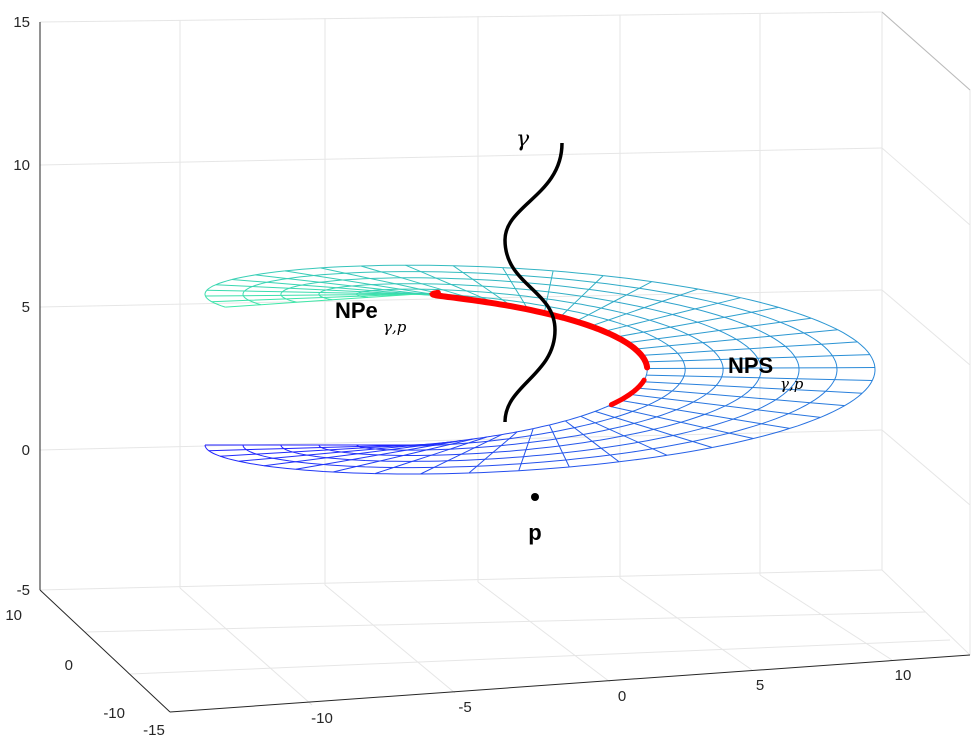  I want to click on nps-label: NPS, so click(750, 365).